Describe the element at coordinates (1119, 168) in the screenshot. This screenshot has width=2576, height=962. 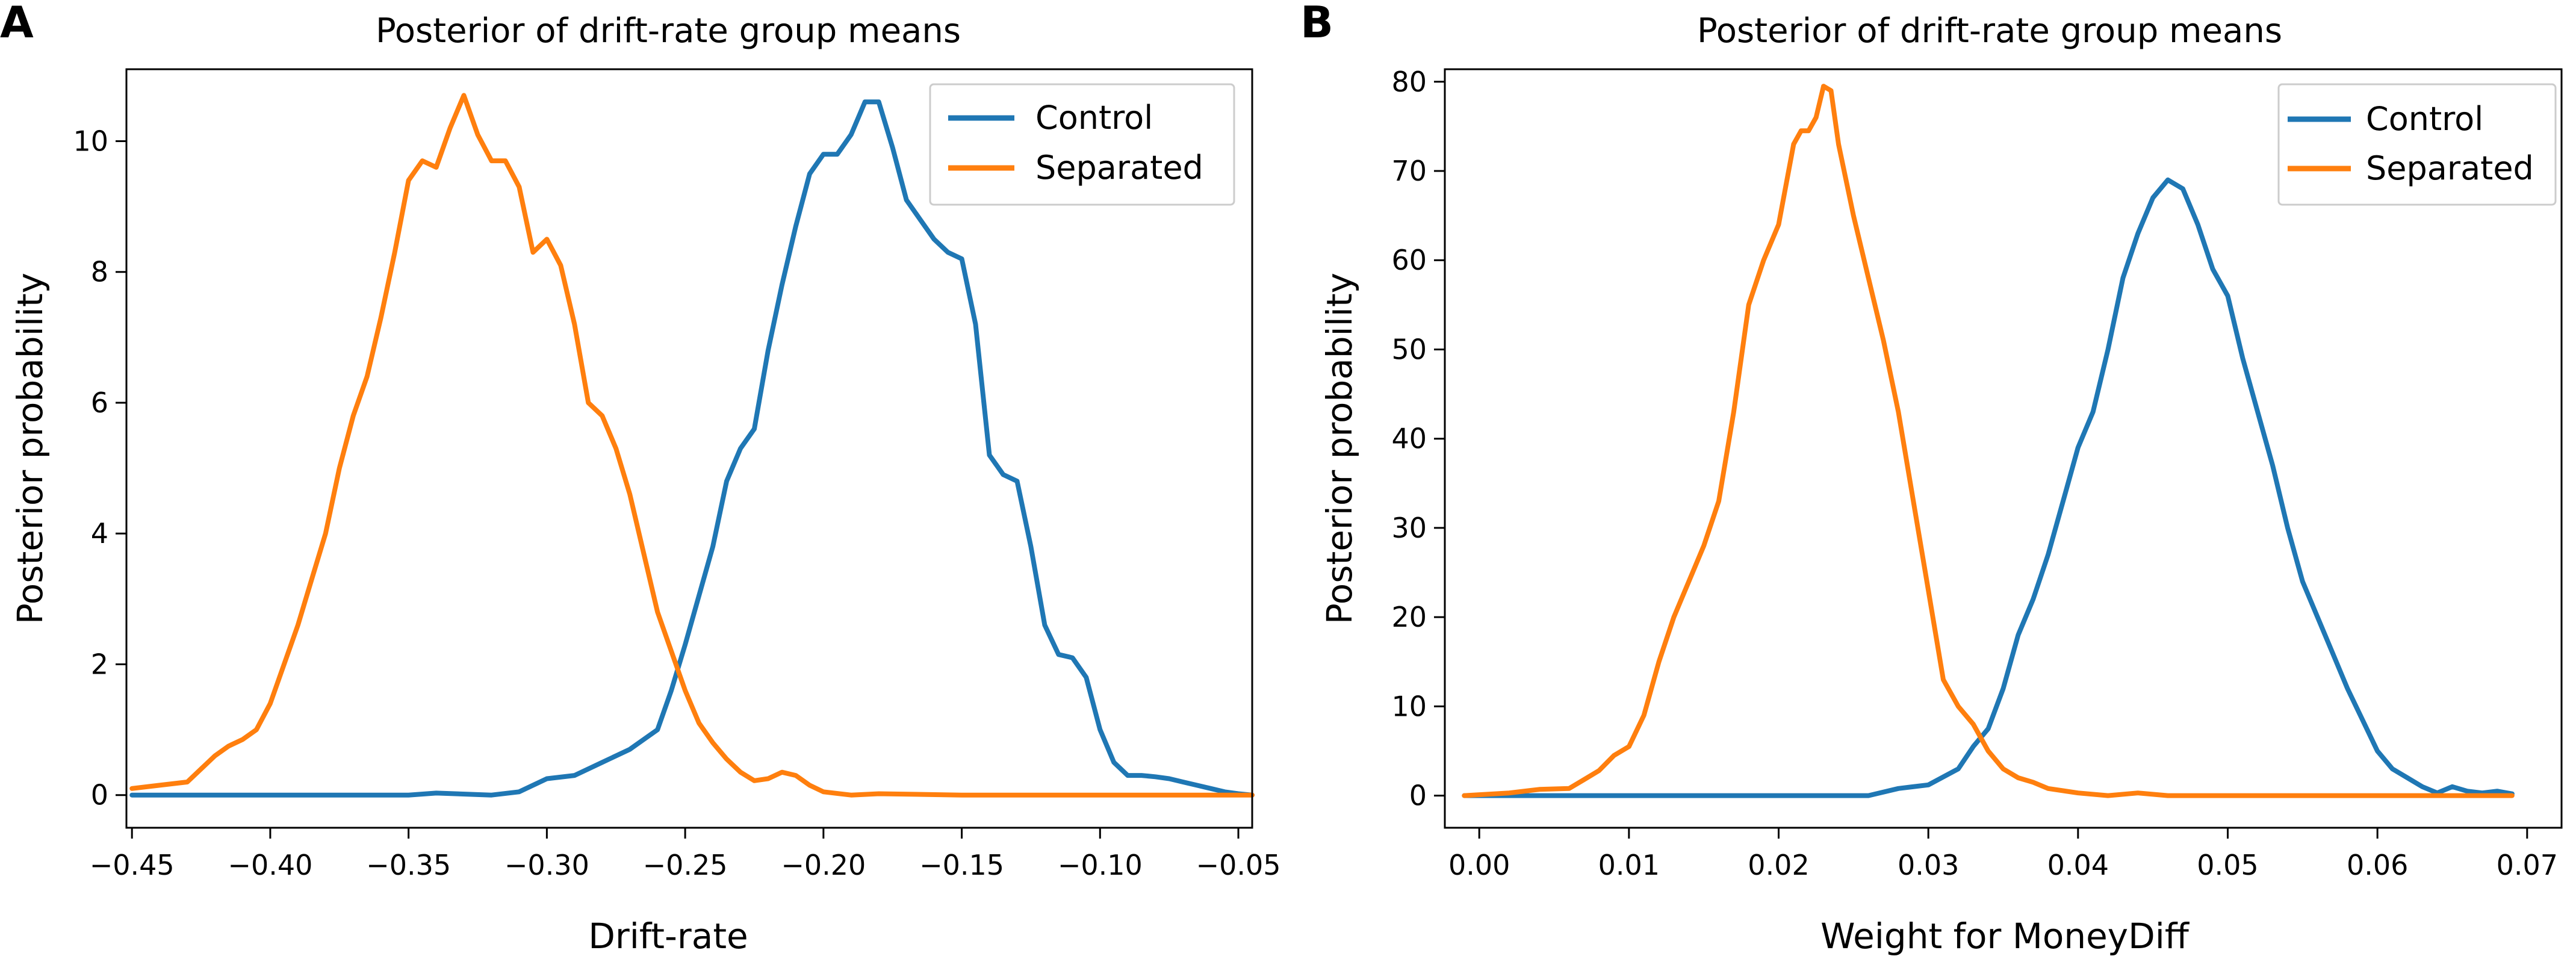
I see `legend-label-separated-a: Separated` at that location.